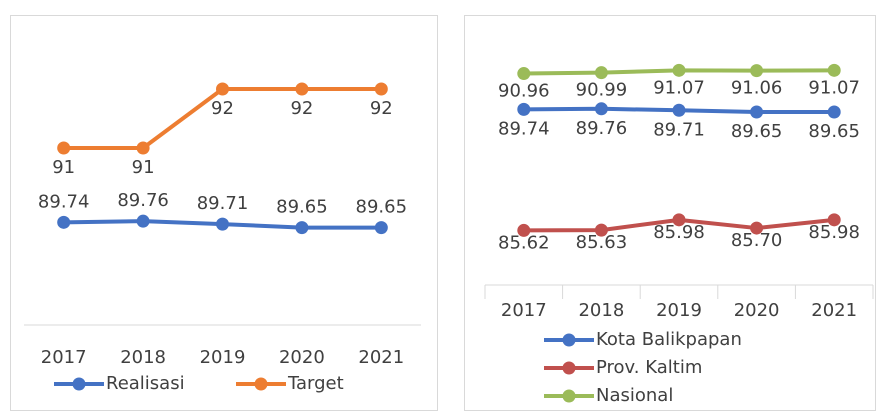 This screenshot has width=877, height=416. Describe the element at coordinates (634, 395) in the screenshot. I see `legend-label: Nasional` at that location.